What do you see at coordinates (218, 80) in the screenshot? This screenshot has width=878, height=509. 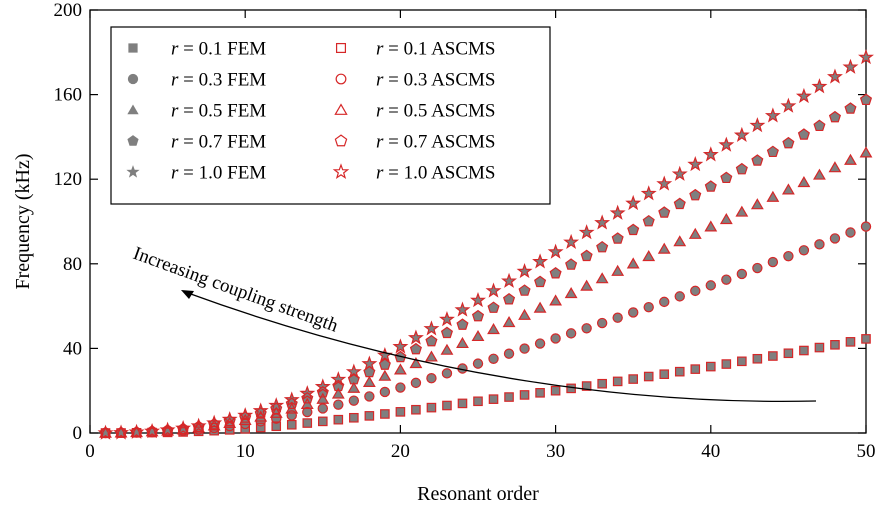 I see `legend-label: r = 0.3 FEM` at bounding box center [218, 80].